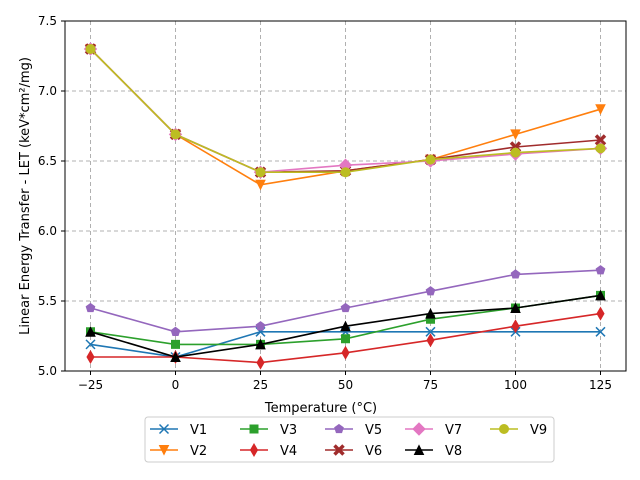 The height and width of the screenshot is (480, 640). I want to click on x-tick-label: 125, so click(600, 385).